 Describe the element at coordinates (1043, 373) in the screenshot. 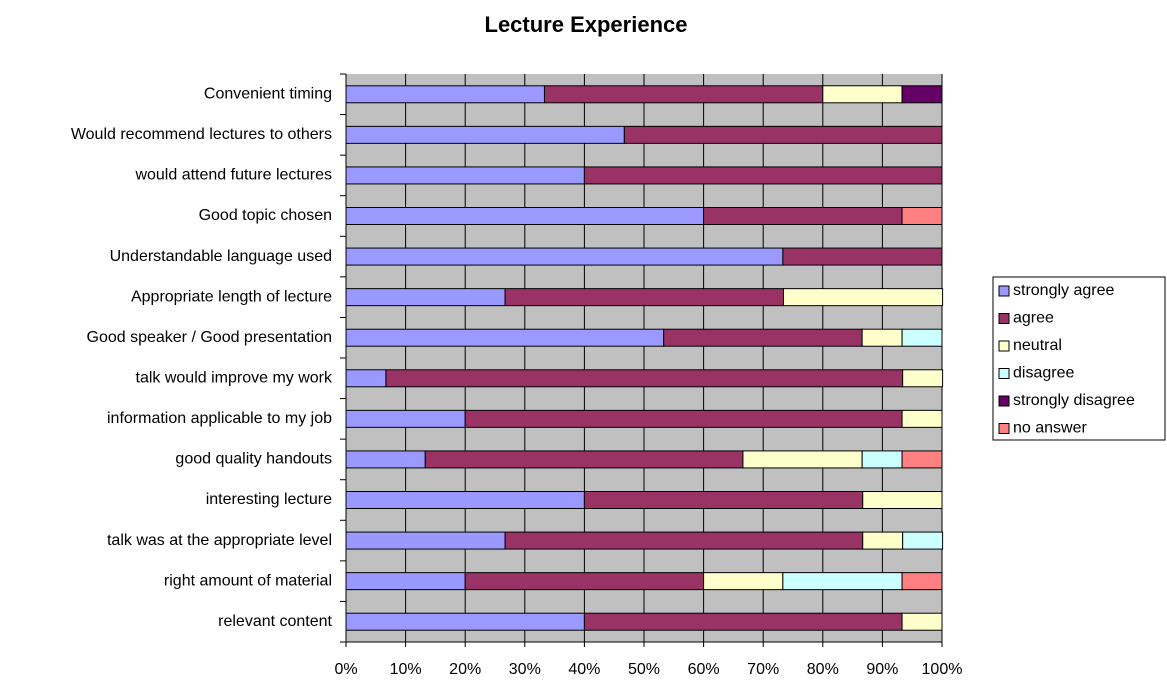

I see `legend-label: disagree` at that location.